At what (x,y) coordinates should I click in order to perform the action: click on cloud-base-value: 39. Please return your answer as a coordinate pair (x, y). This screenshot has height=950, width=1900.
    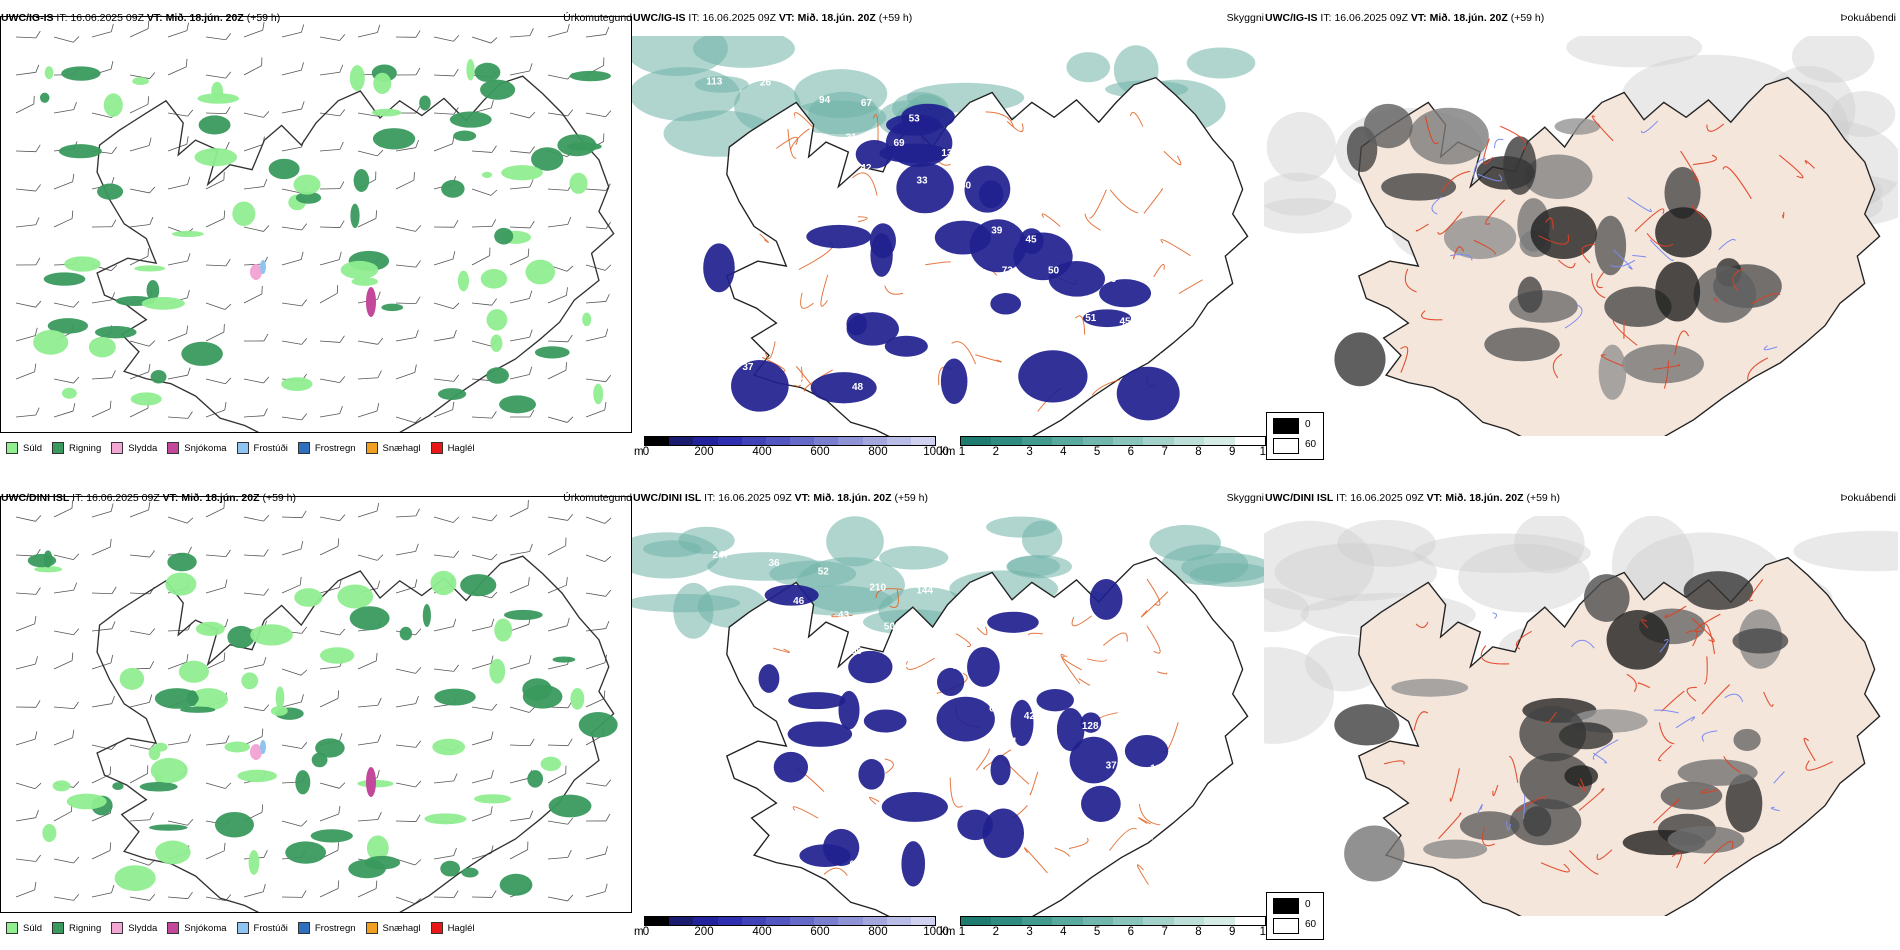
    Looking at the image, I should click on (997, 230).